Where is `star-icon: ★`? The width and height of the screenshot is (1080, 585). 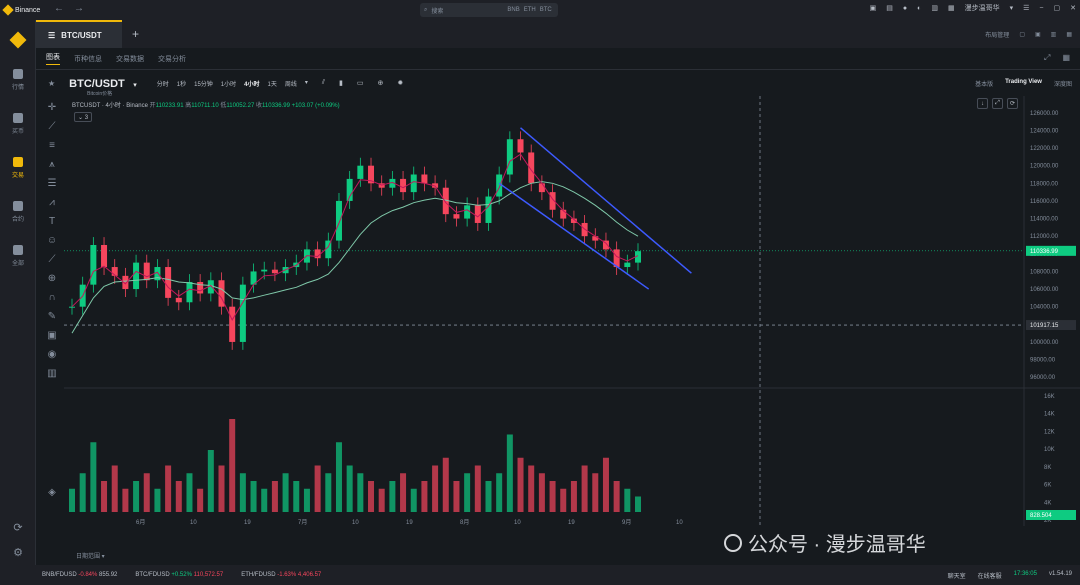 star-icon: ★ is located at coordinates (52, 83).